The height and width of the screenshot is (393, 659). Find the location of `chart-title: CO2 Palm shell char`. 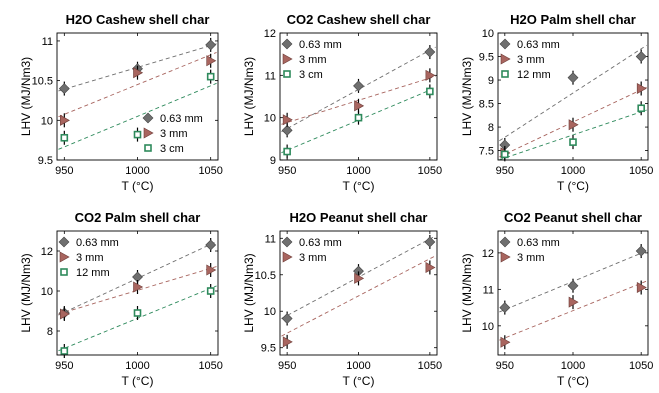

chart-title: CO2 Palm shell char is located at coordinates (138, 217).